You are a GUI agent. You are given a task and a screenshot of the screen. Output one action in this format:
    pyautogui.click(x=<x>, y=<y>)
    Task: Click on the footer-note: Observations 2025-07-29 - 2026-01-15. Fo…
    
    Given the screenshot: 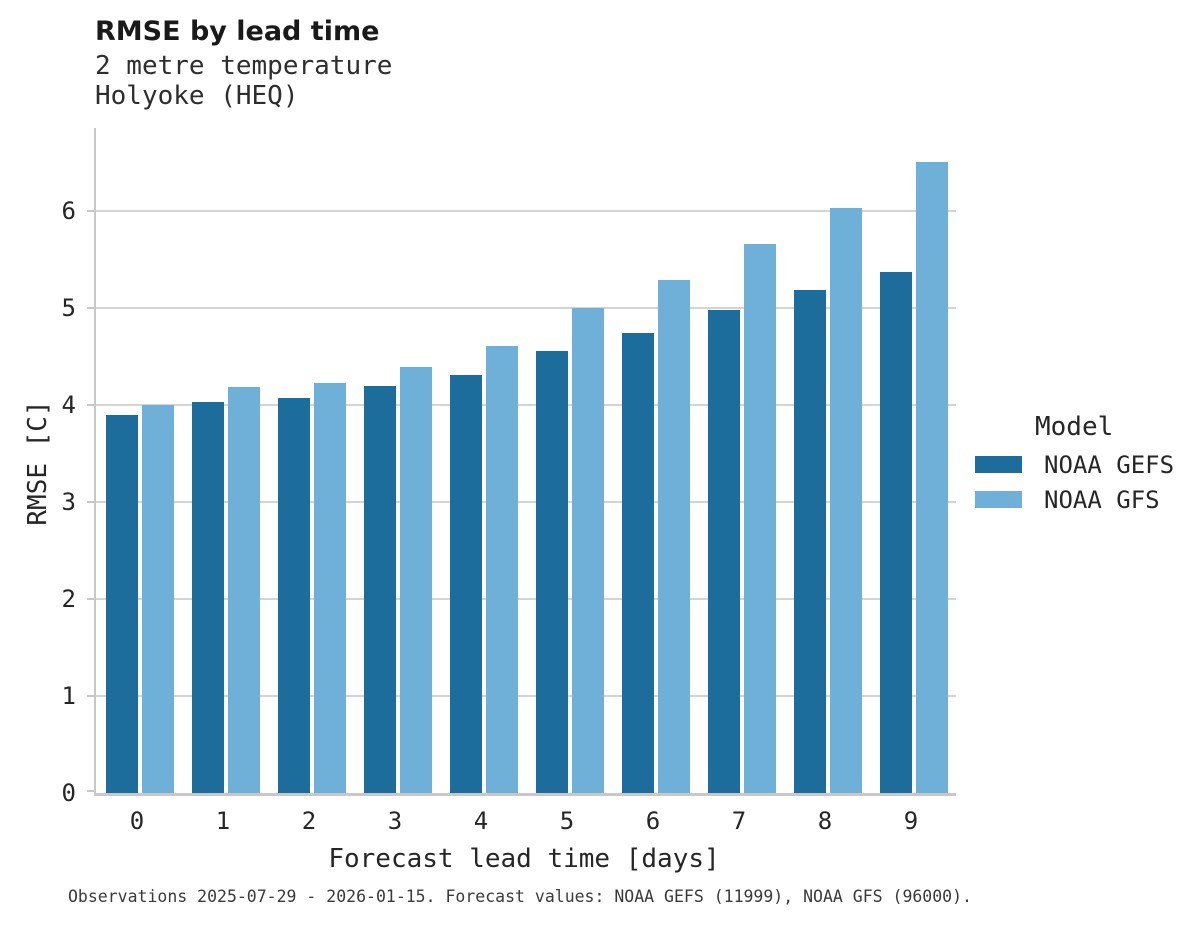 What is the action you would take?
    pyautogui.click(x=520, y=896)
    